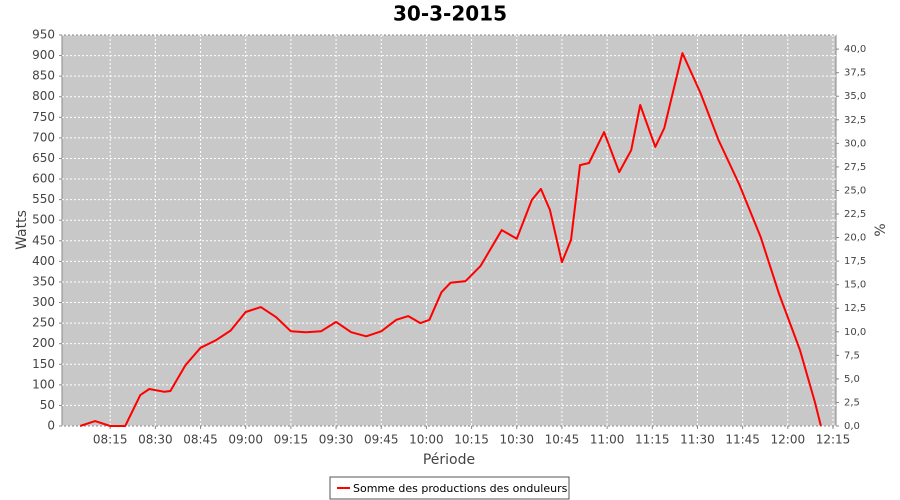  What do you see at coordinates (43, 384) in the screenshot?
I see `y-tick-label: 100` at bounding box center [43, 384].